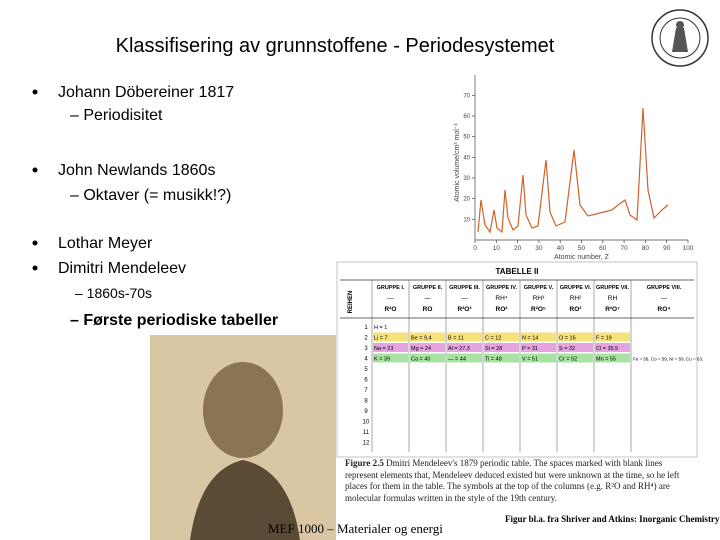 Image resolution: width=720 pixels, height=540 pixels. Describe the element at coordinates (382, 360) in the screenshot. I see `table-cell: K = 39` at that location.